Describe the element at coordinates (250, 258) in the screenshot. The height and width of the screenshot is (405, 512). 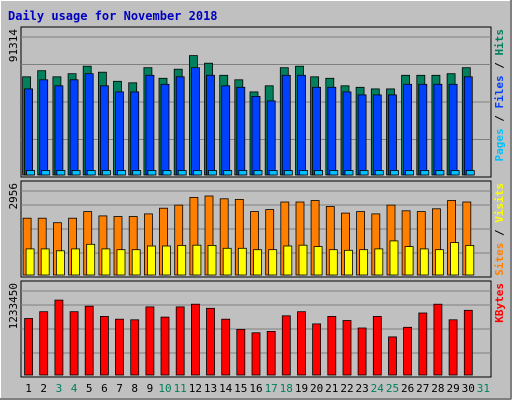
I see `series-visits` at that location.